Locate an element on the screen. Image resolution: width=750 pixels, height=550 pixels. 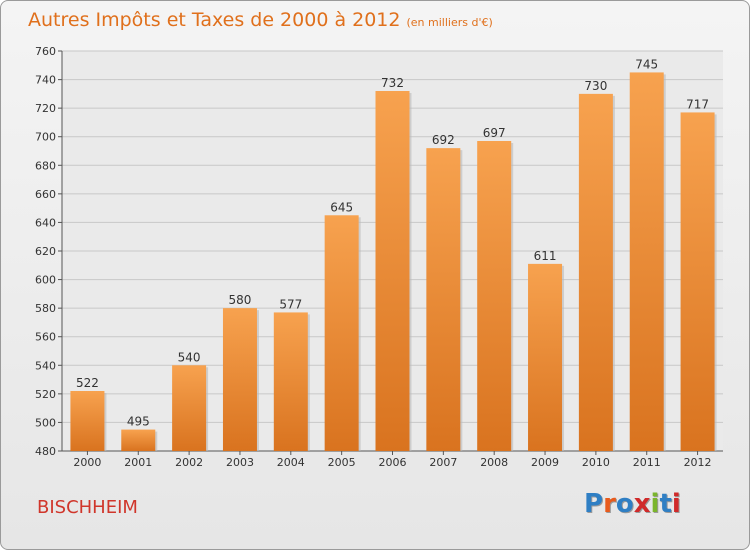
y-tick-label: 540 is located at coordinates (45, 365).